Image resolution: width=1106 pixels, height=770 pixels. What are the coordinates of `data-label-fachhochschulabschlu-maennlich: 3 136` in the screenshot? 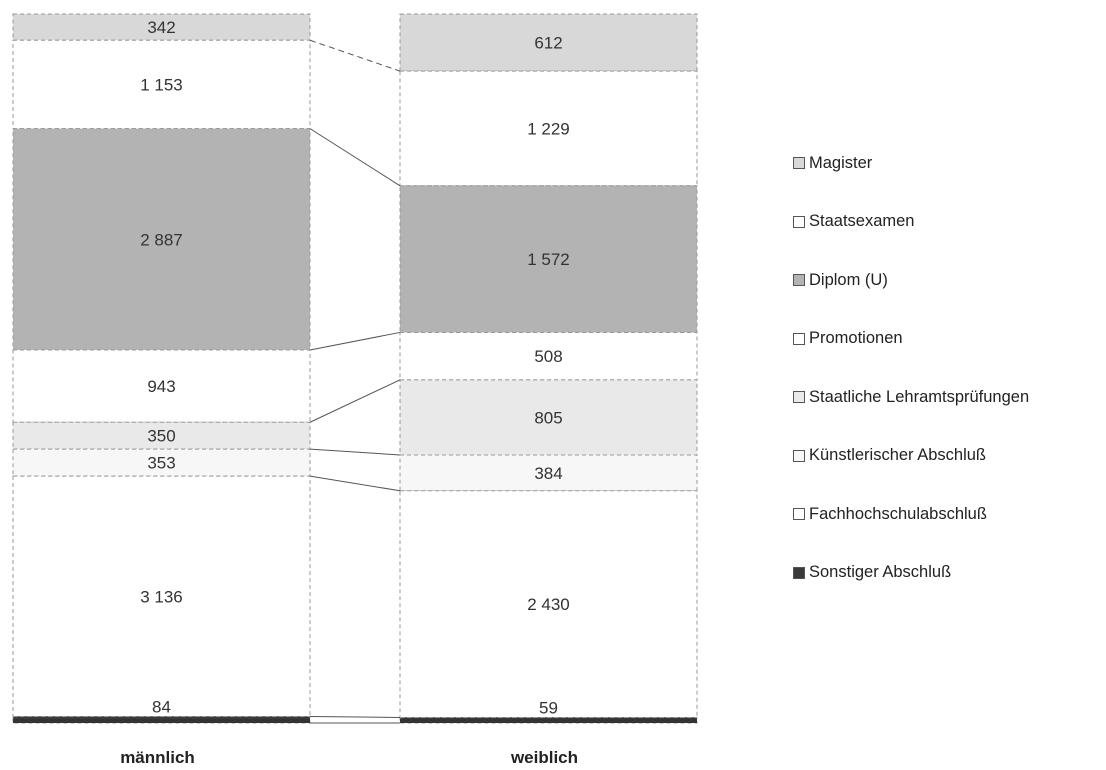 It's located at (161, 596).